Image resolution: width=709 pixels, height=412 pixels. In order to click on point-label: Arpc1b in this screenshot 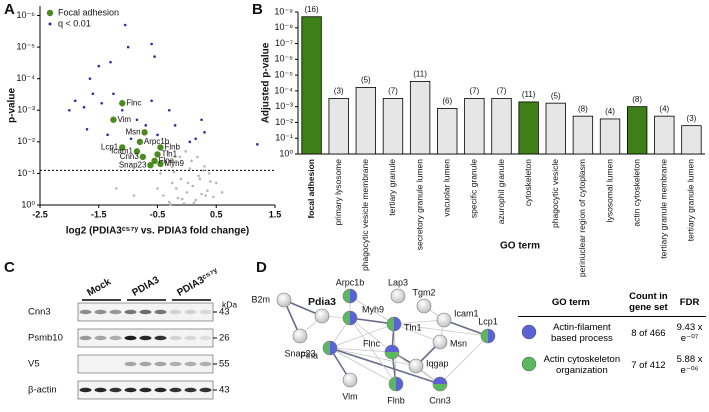, I will do `click(157, 141)`.